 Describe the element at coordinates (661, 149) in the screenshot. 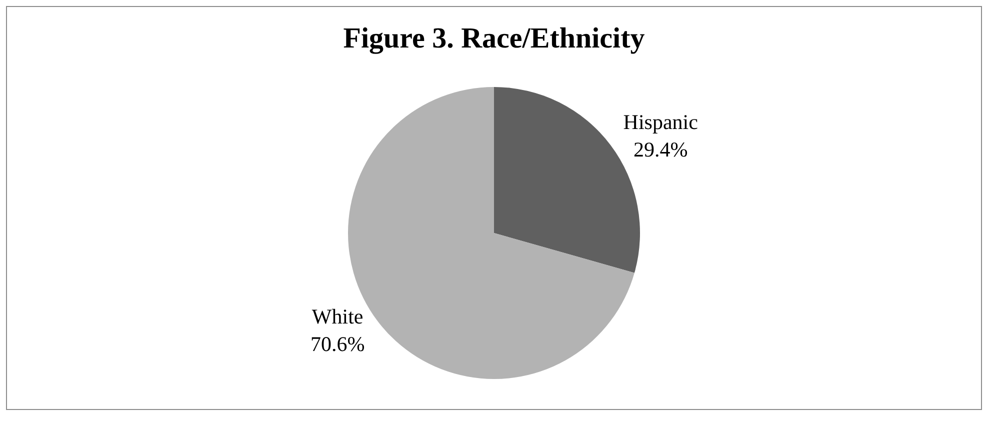

I see `data-label: 29.4%` at that location.